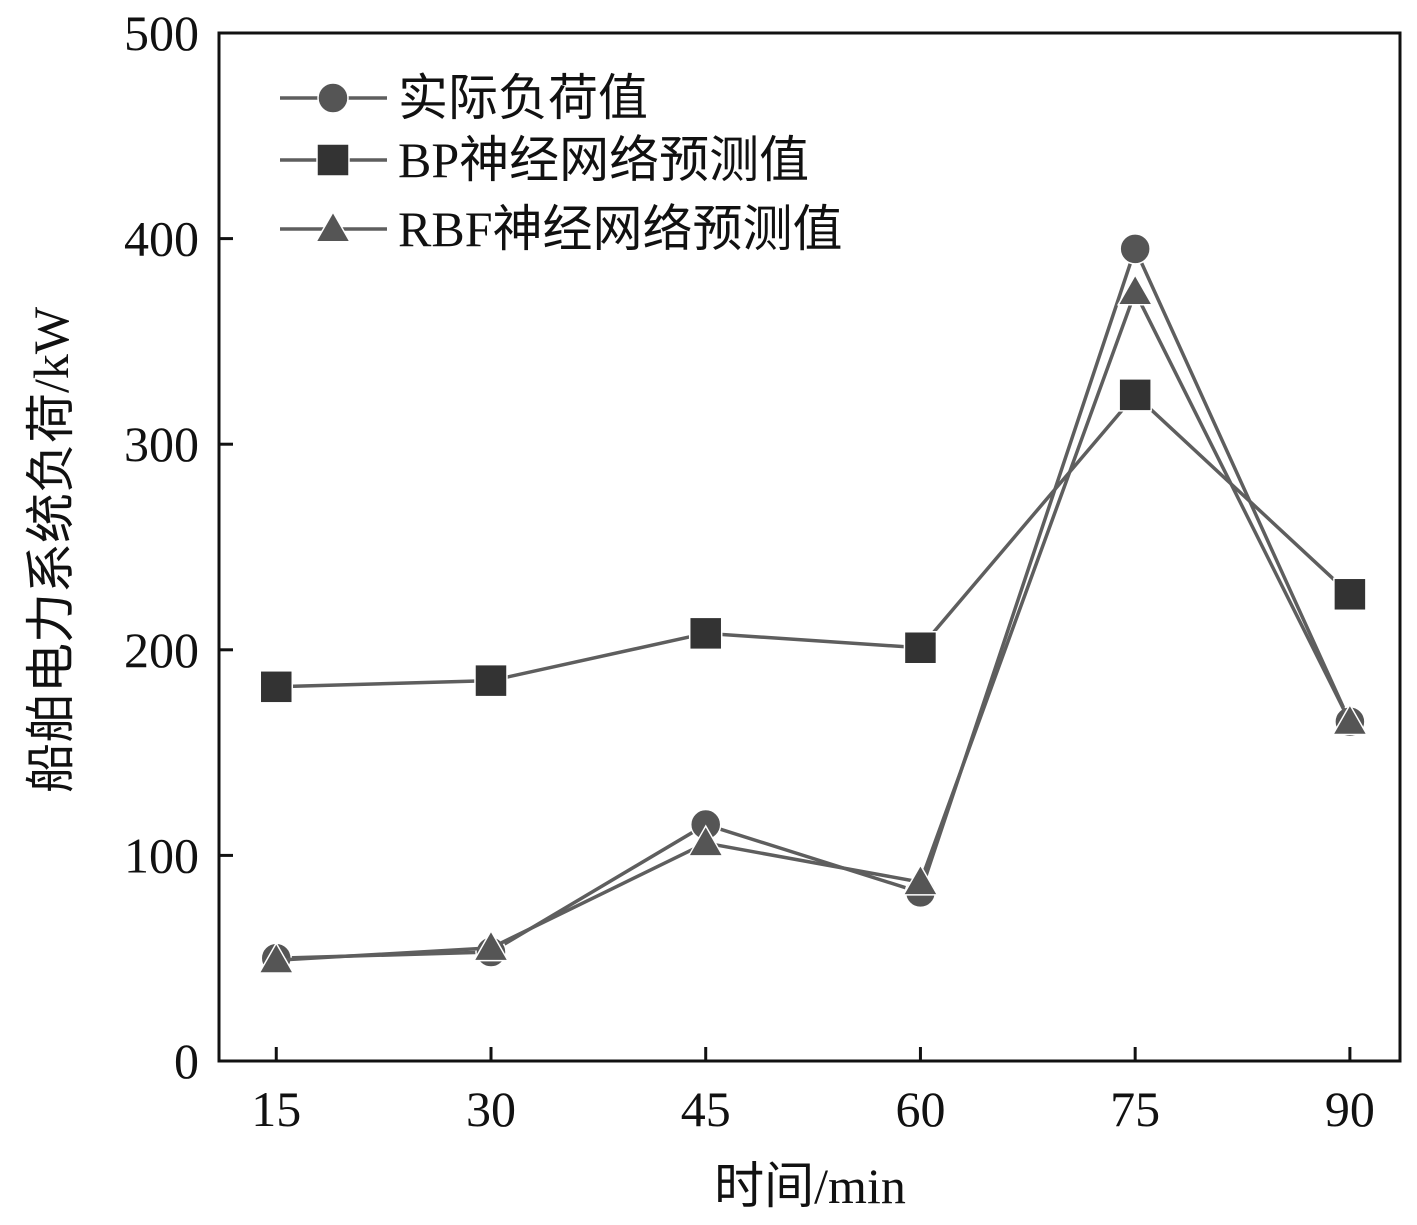  Describe the element at coordinates (620, 229) in the screenshot. I see `legend-label: RBF神经网络预测值` at that location.